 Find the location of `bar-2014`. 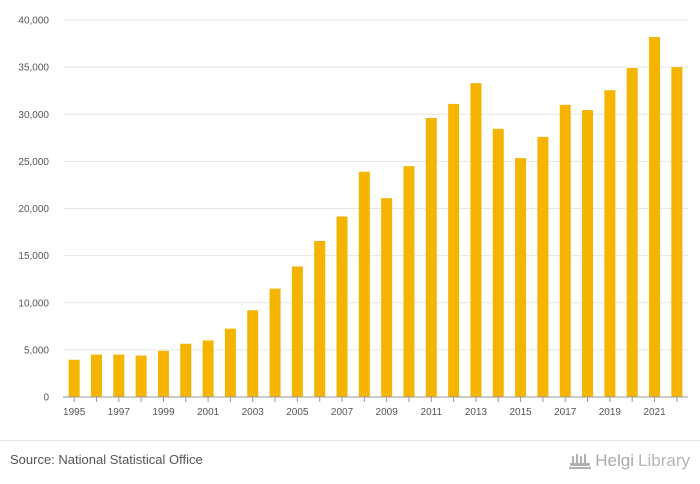

bar-2014 is located at coordinates (498, 262).